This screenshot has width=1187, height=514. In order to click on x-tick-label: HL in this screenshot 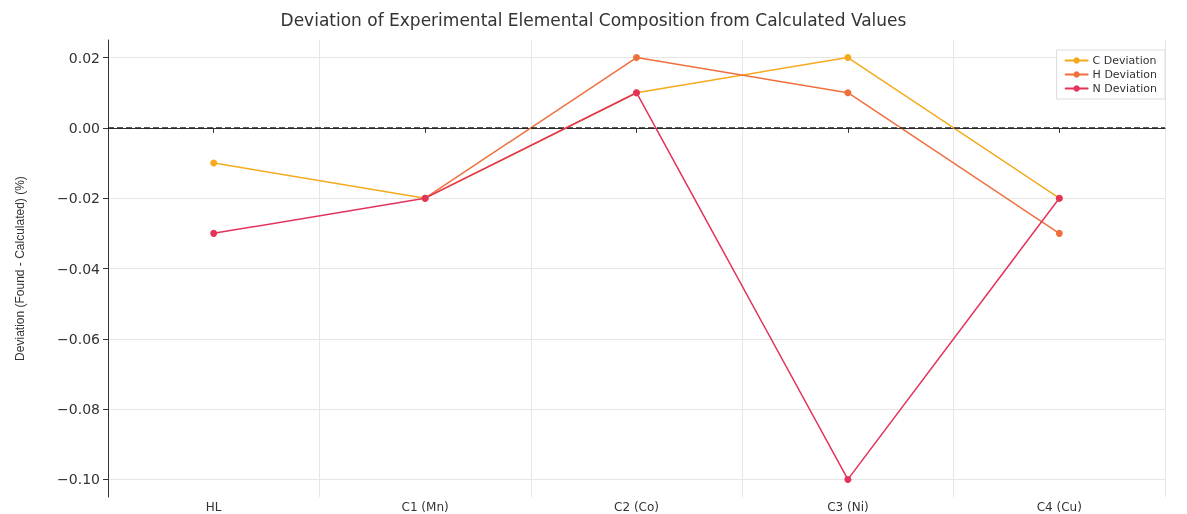, I will do `click(213, 507)`.